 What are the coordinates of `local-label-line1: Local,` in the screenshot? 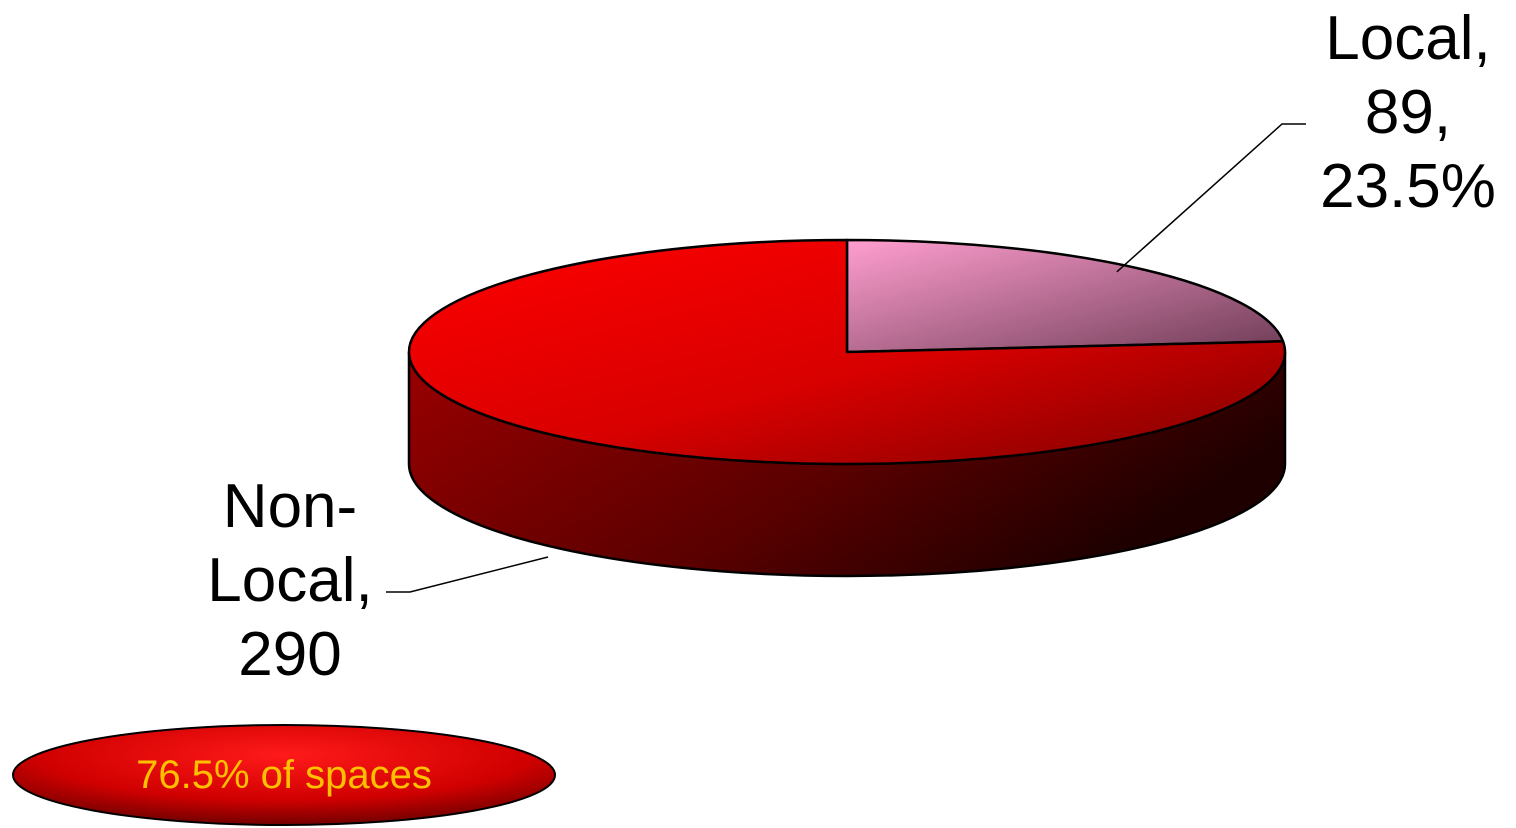 It's located at (1408, 38).